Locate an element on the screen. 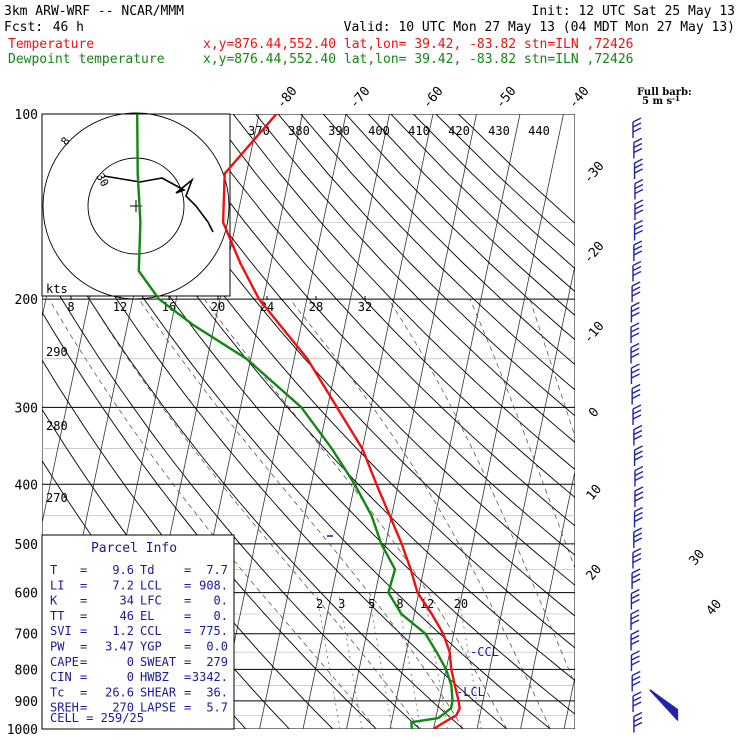 This screenshot has height=740, width=740. dry-adiabat-label: 280 is located at coordinates (57, 426).